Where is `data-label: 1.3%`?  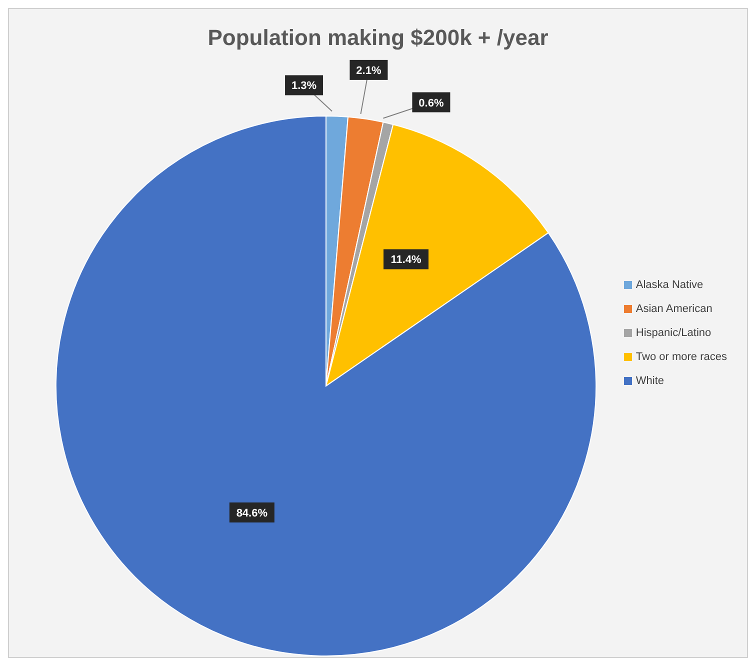
data-label: 1.3% is located at coordinates (304, 86).